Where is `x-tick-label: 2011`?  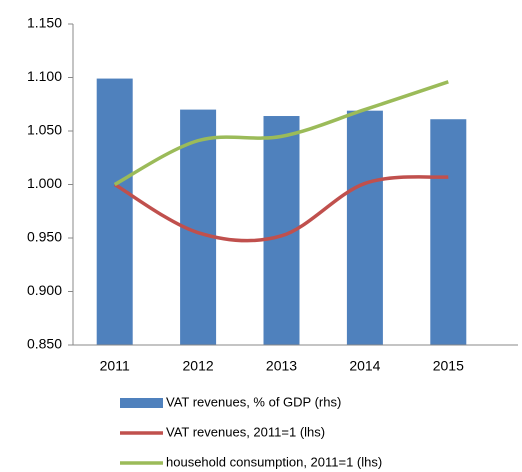 x-tick-label: 2011 is located at coordinates (115, 366).